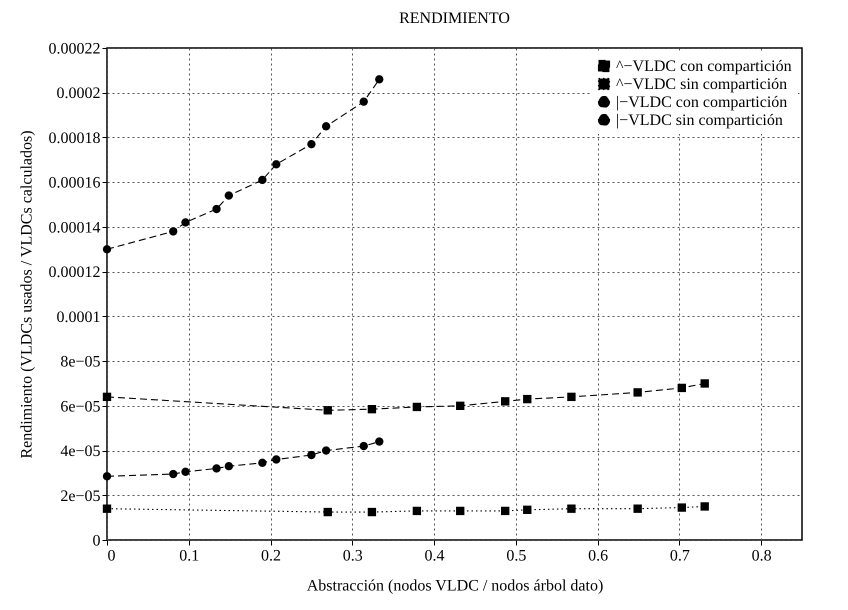 The width and height of the screenshot is (848, 610). I want to click on x-tick-label: 0.7, so click(680, 556).